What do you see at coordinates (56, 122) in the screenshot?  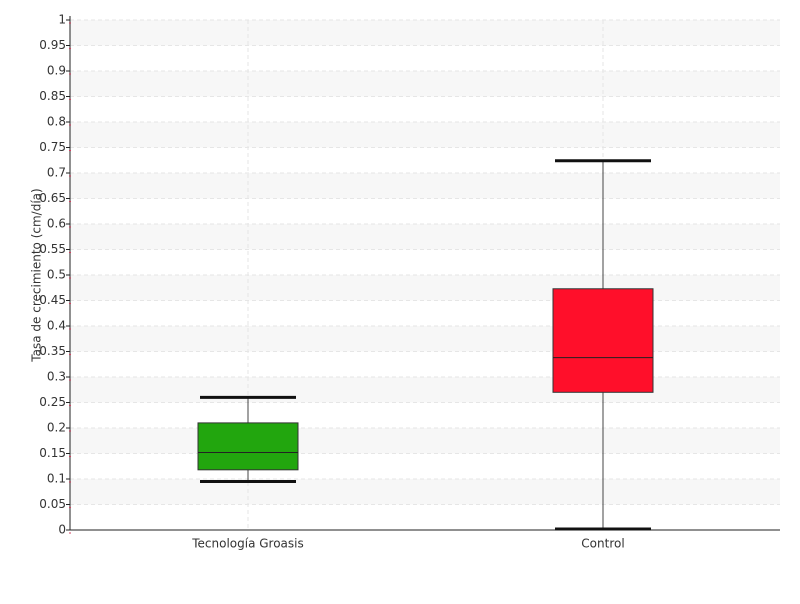 I see `y-tick-label: 0.8` at bounding box center [56, 122].